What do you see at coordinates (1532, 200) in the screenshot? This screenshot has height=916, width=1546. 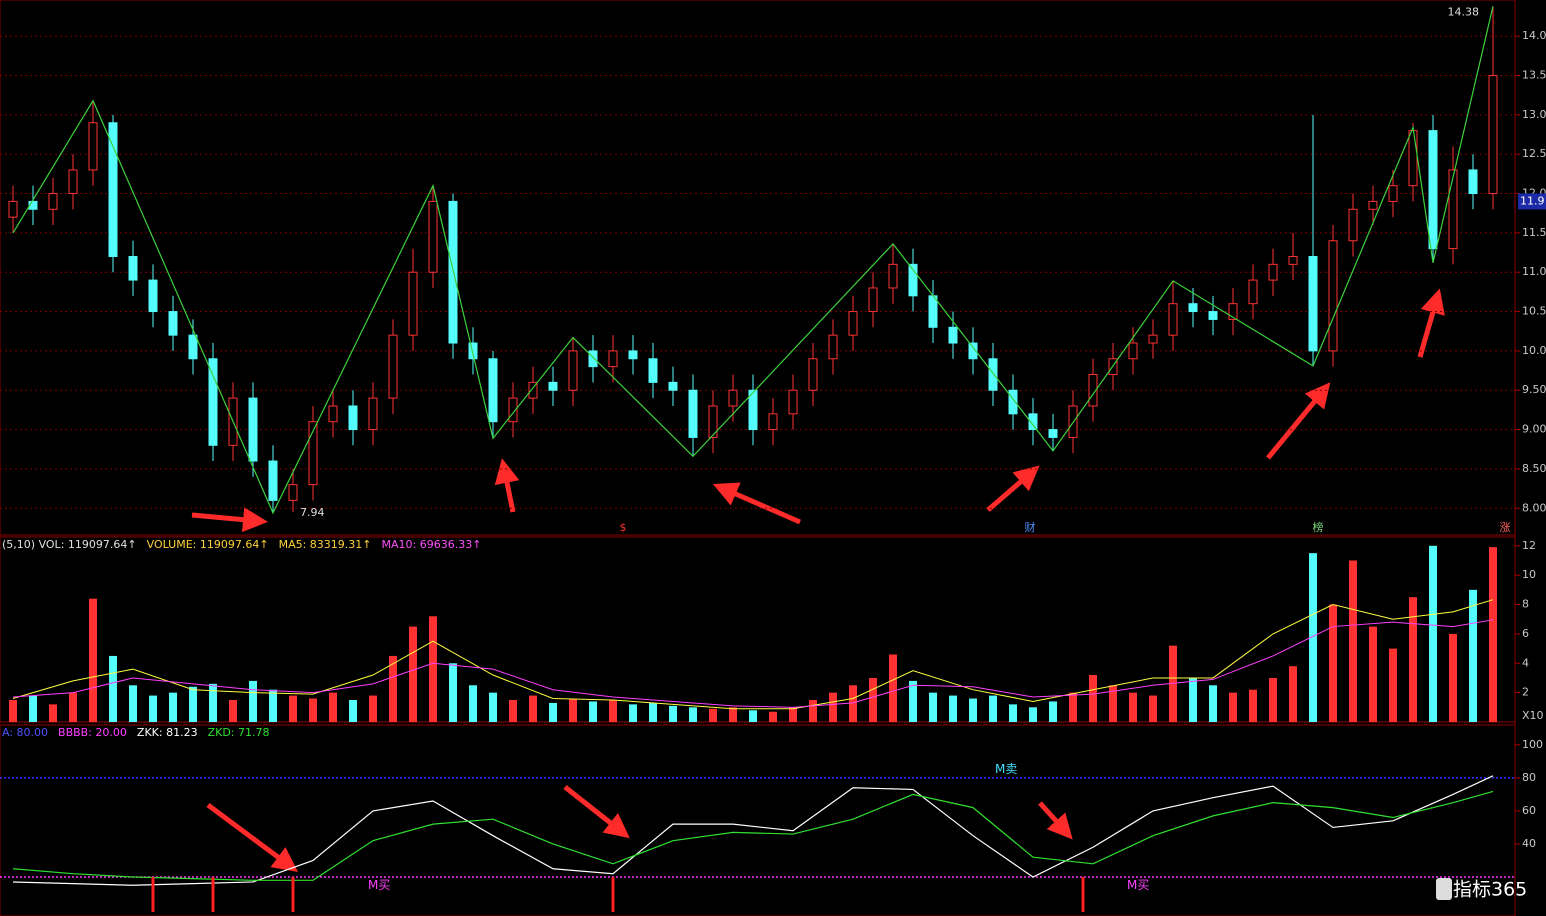 I see `price-tag: 11.9` at bounding box center [1532, 200].